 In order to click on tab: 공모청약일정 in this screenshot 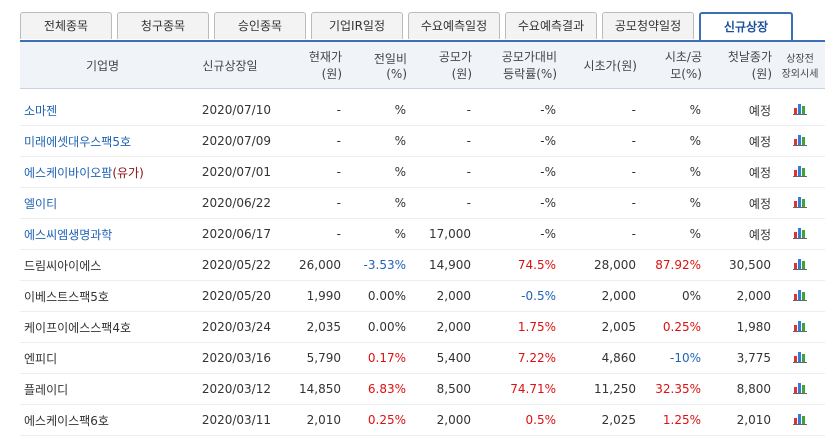, I will do `click(648, 25)`.